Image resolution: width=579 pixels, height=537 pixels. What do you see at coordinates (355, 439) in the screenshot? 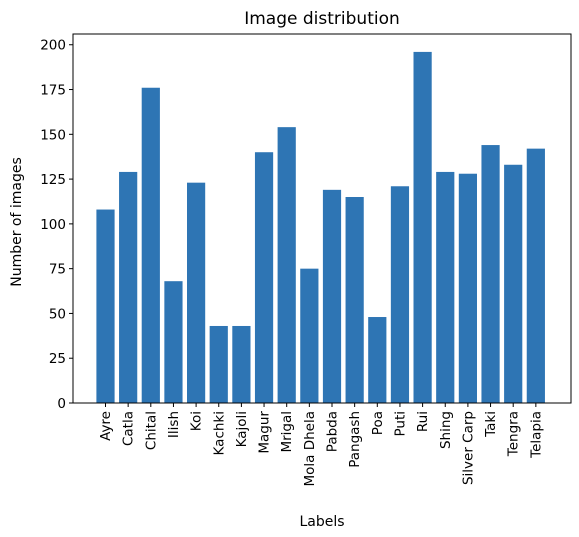
I see `x-tick-label: Pangash` at bounding box center [355, 439].